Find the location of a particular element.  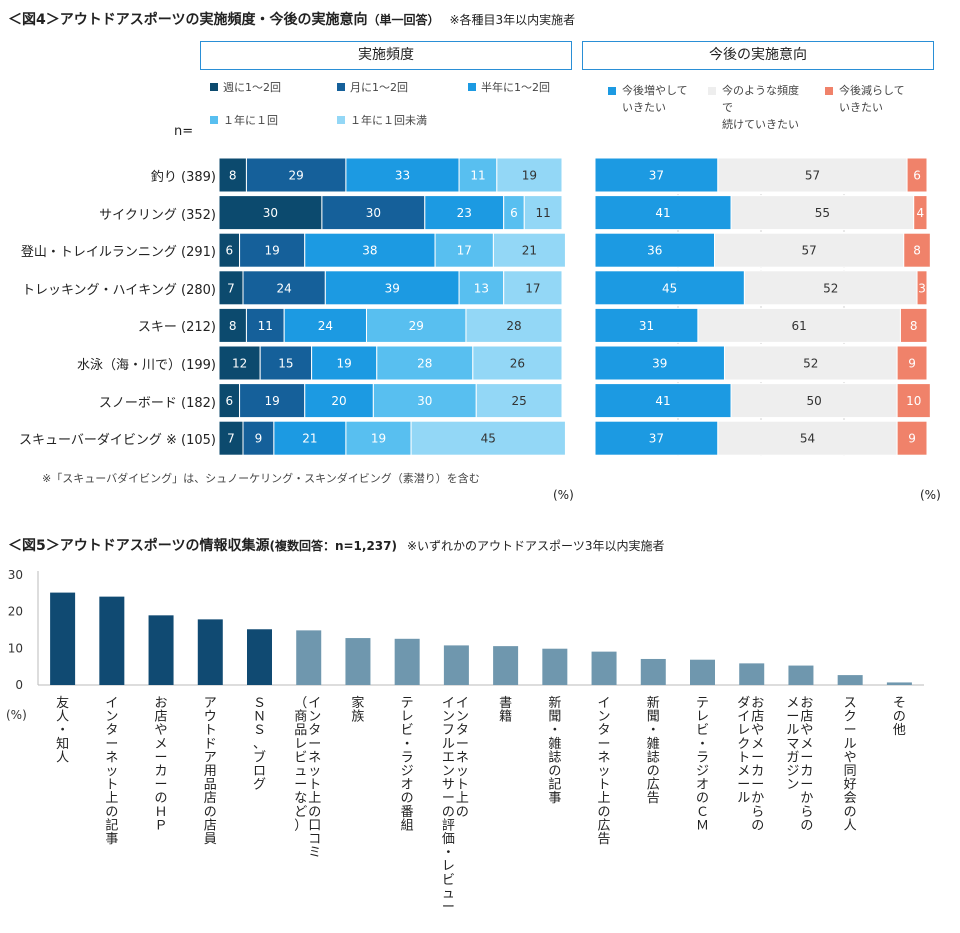

fig4-footnote: ※「スキューバダイビング」は、シュノーケリング・スキンダイビング（素潜り）を含む is located at coordinates (261, 478).